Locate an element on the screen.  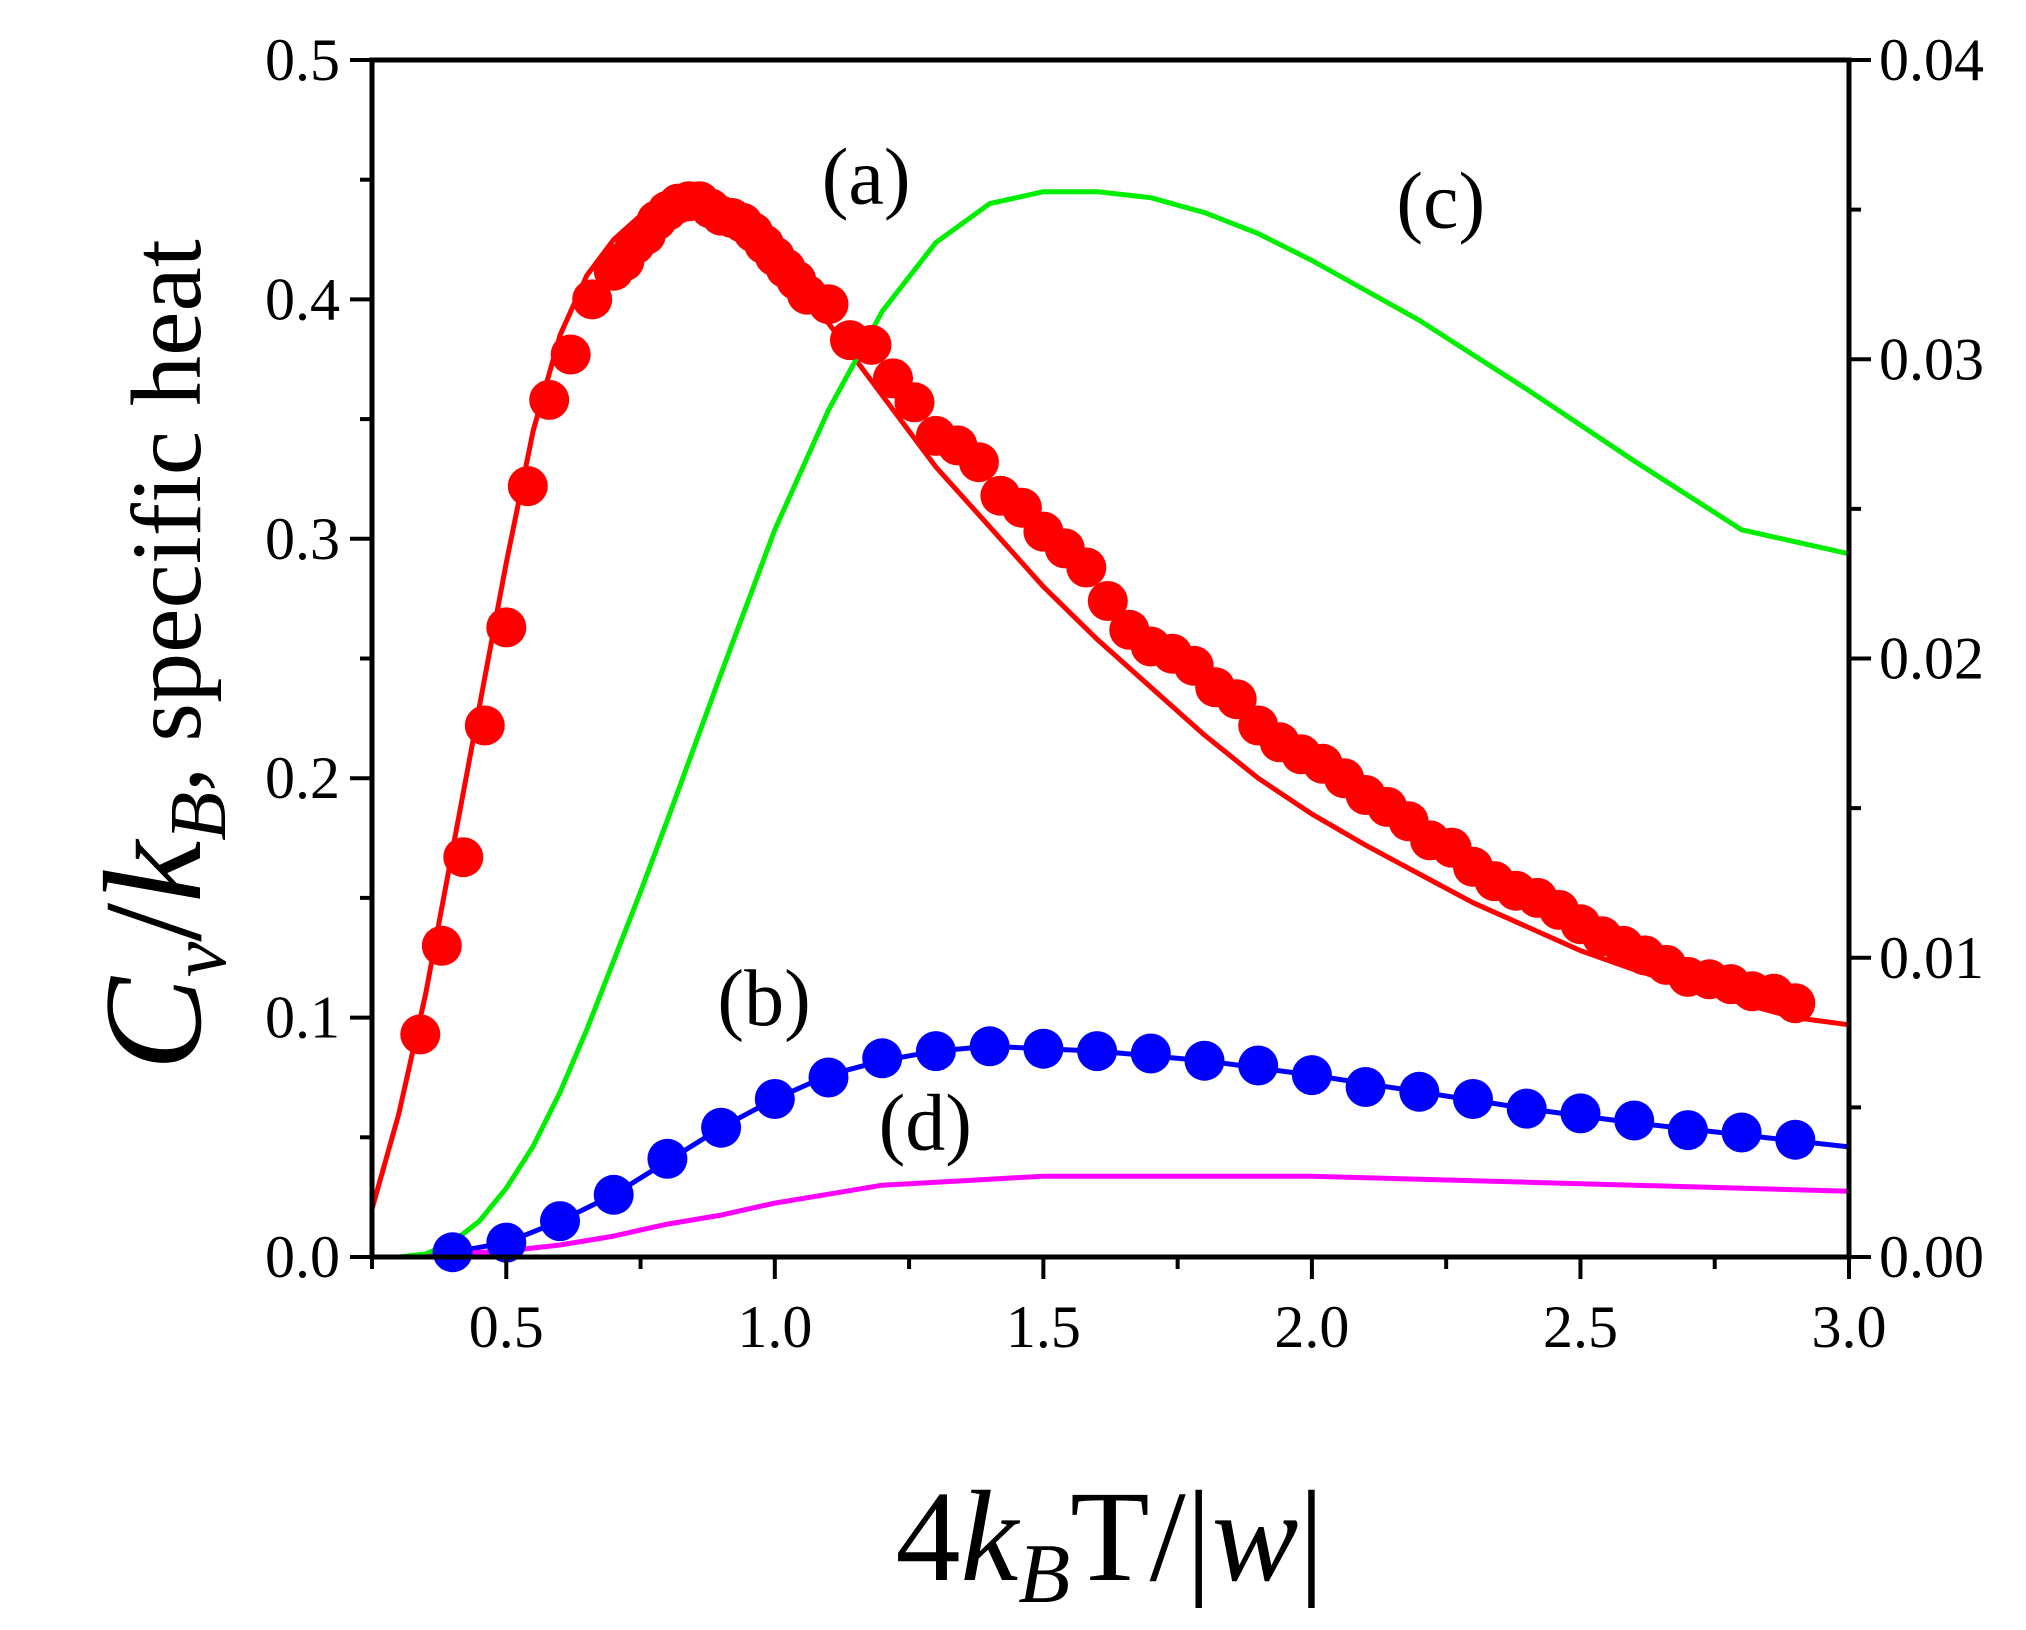
y-title-sub-B: B is located at coordinates (199, 816).